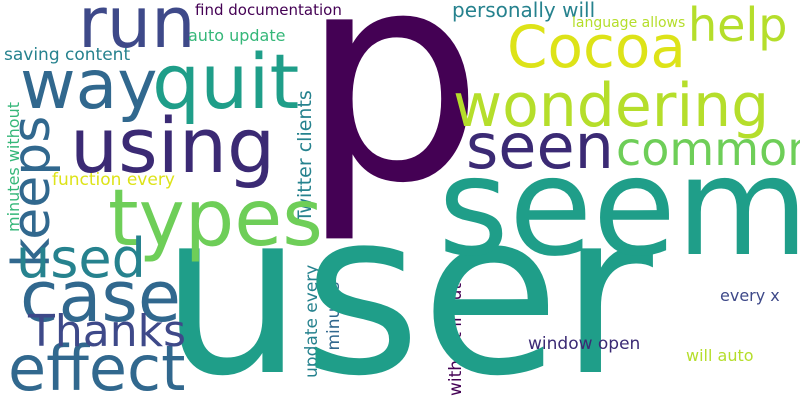  Describe the element at coordinates (720, 355) in the screenshot. I see `word-will-auto: will auto` at that location.